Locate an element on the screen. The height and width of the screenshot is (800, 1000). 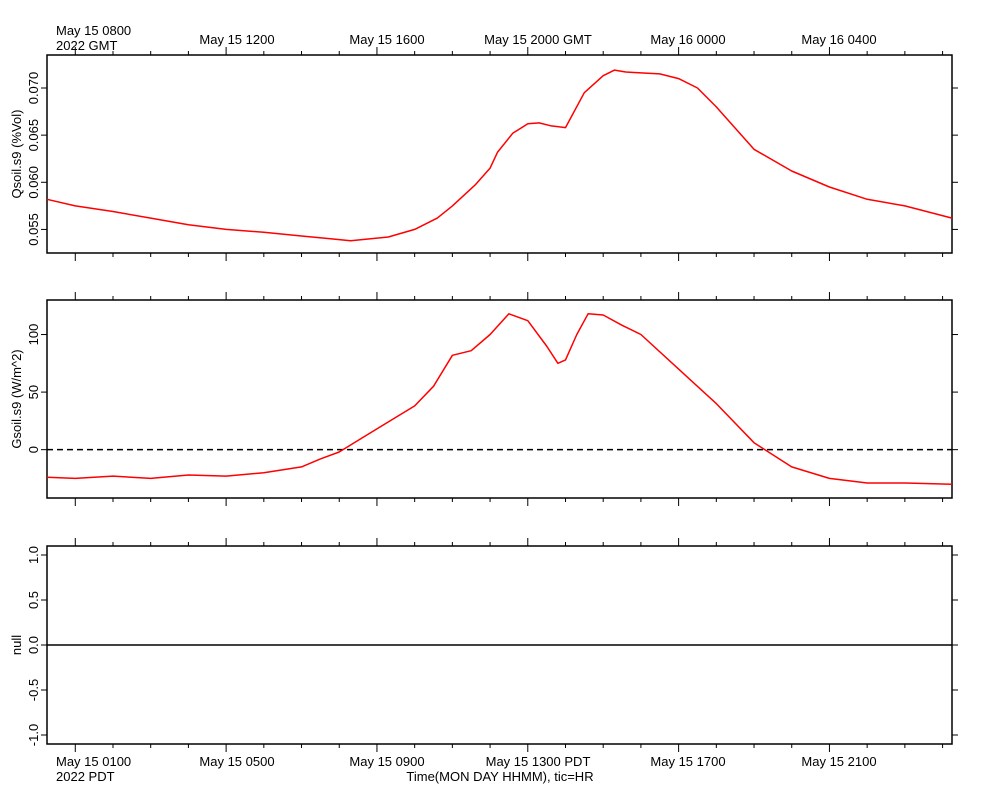
y-tick-label: 0.065 is located at coordinates (33, 135).